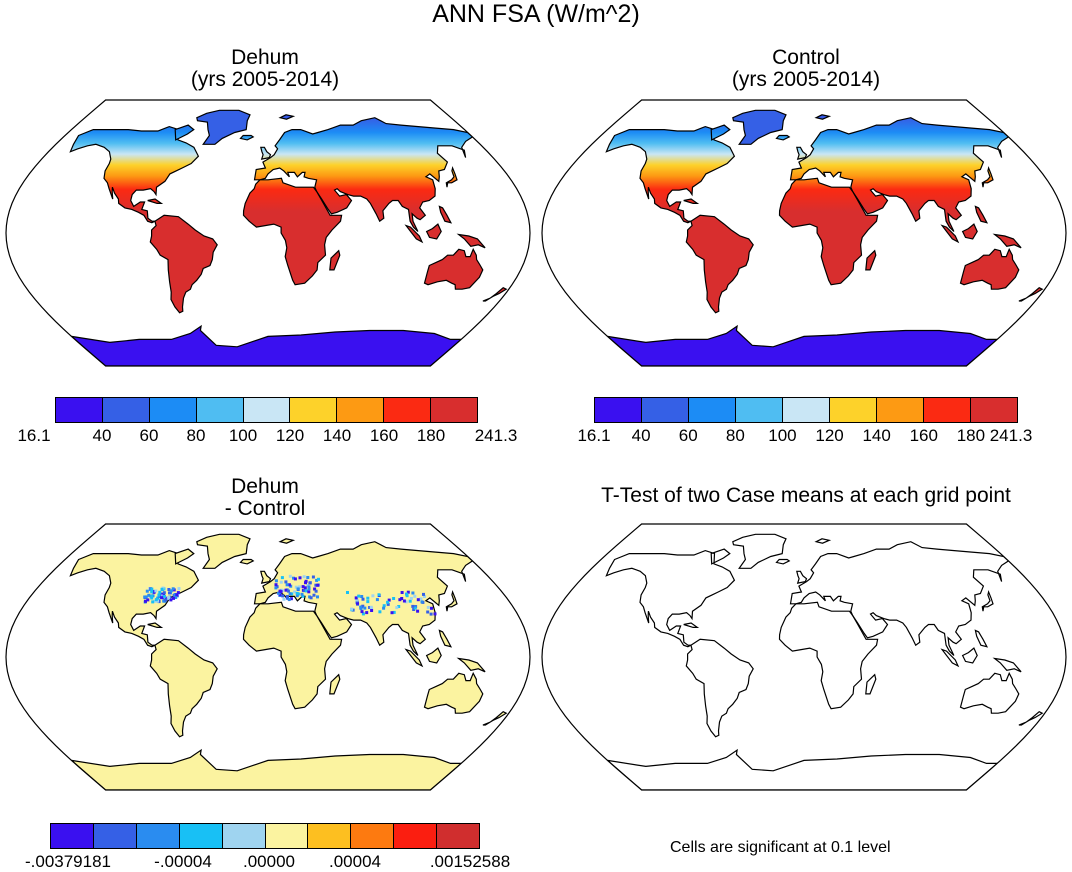  What do you see at coordinates (355, 861) in the screenshot?
I see `diff-colorbar-tick-label: .00004` at bounding box center [355, 861].